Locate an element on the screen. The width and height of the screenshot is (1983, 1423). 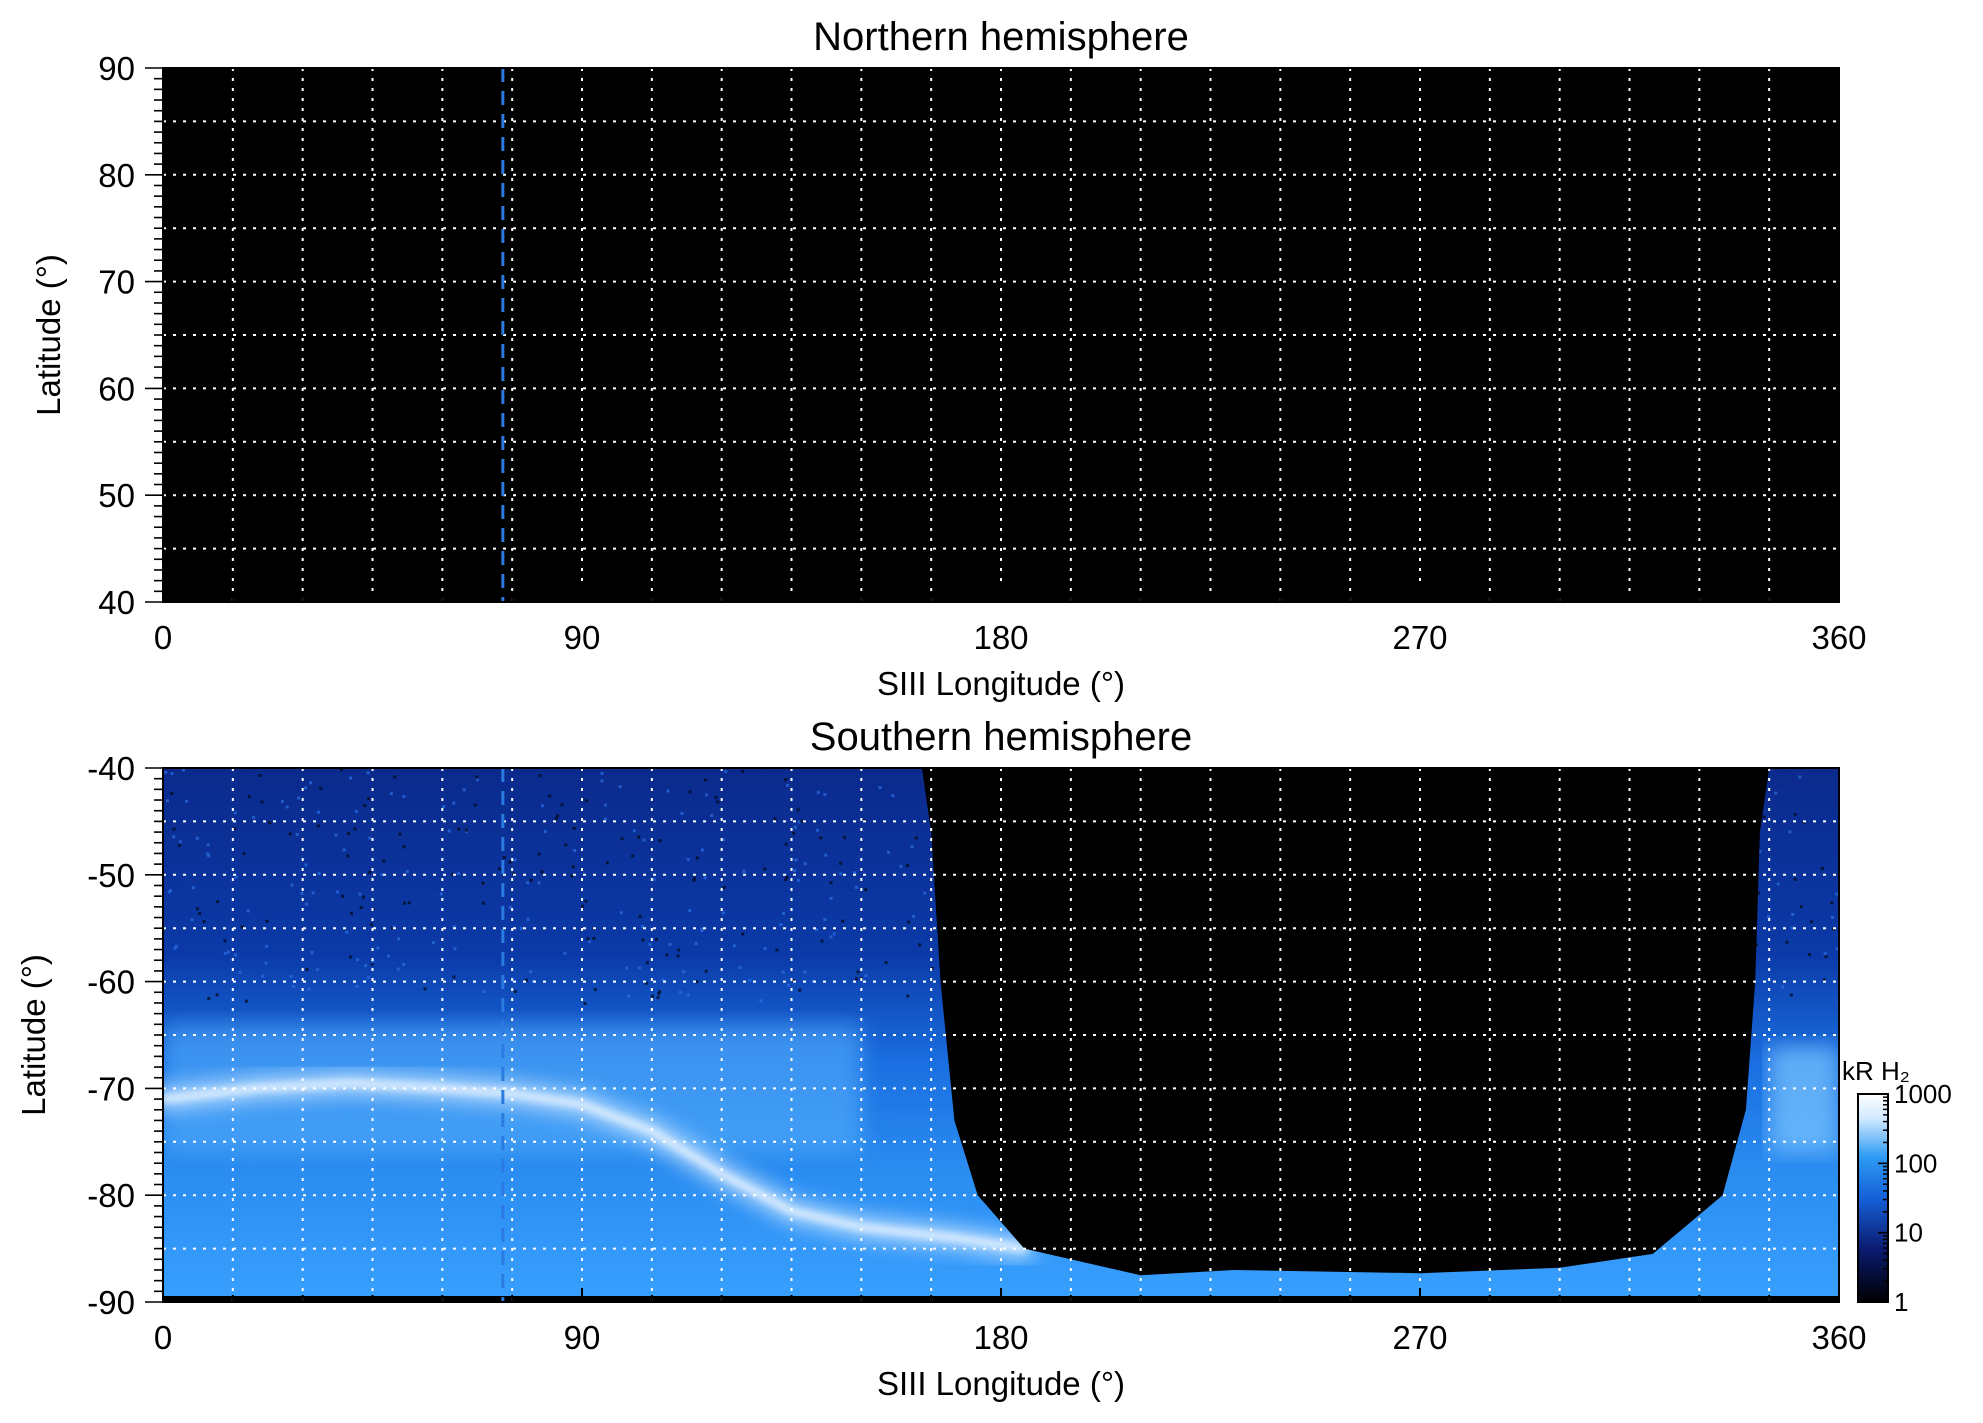
south-y-tick-labels: -40 -50 -60 -70 -80 -90 is located at coordinates (111, 1035).